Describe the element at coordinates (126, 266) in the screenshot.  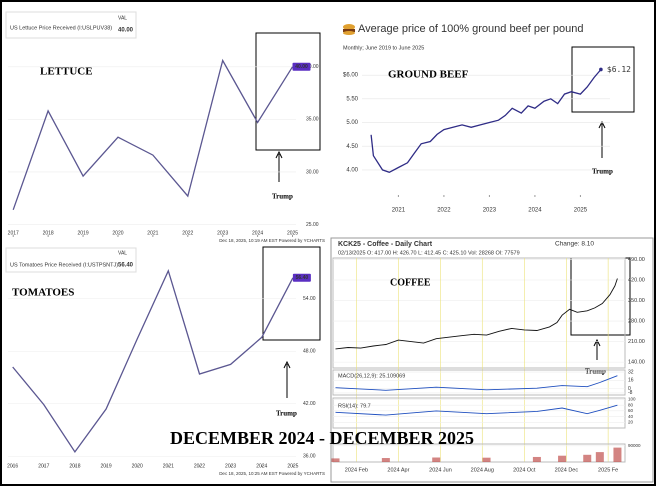
I see `legend-value: 56.40` at that location.